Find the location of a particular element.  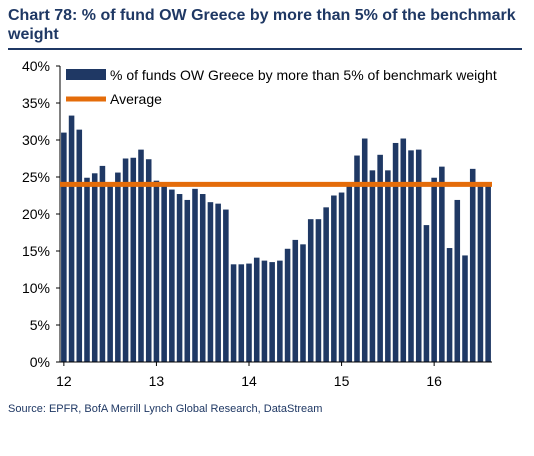

legend-swatch-bars is located at coordinates (86, 74).